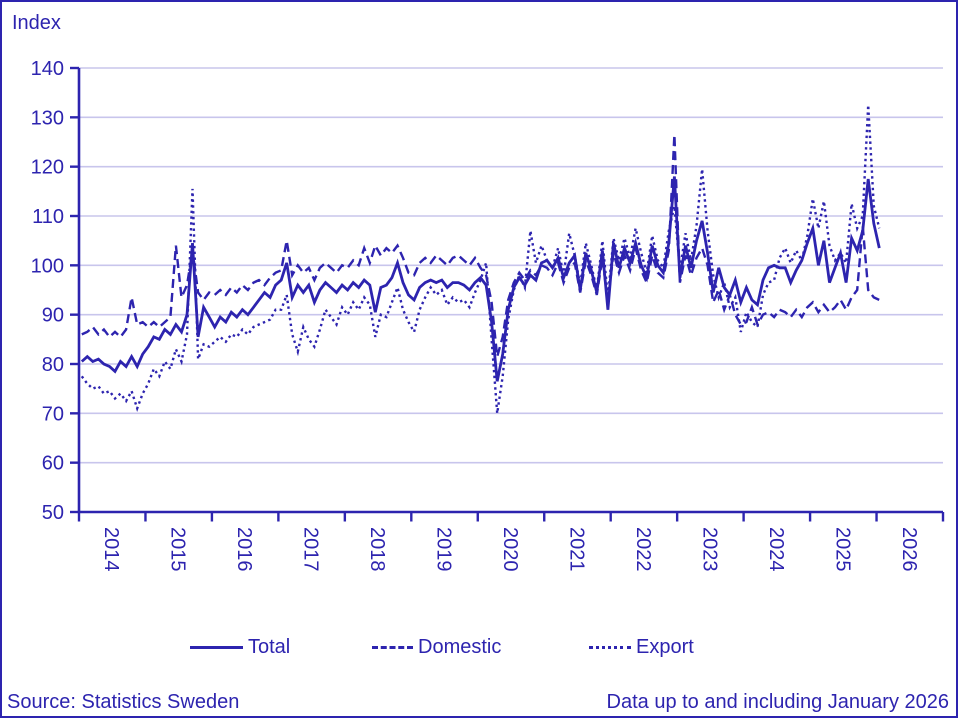  Describe the element at coordinates (311, 549) in the screenshot. I see `x-tick-label-2017: 2017` at that location.